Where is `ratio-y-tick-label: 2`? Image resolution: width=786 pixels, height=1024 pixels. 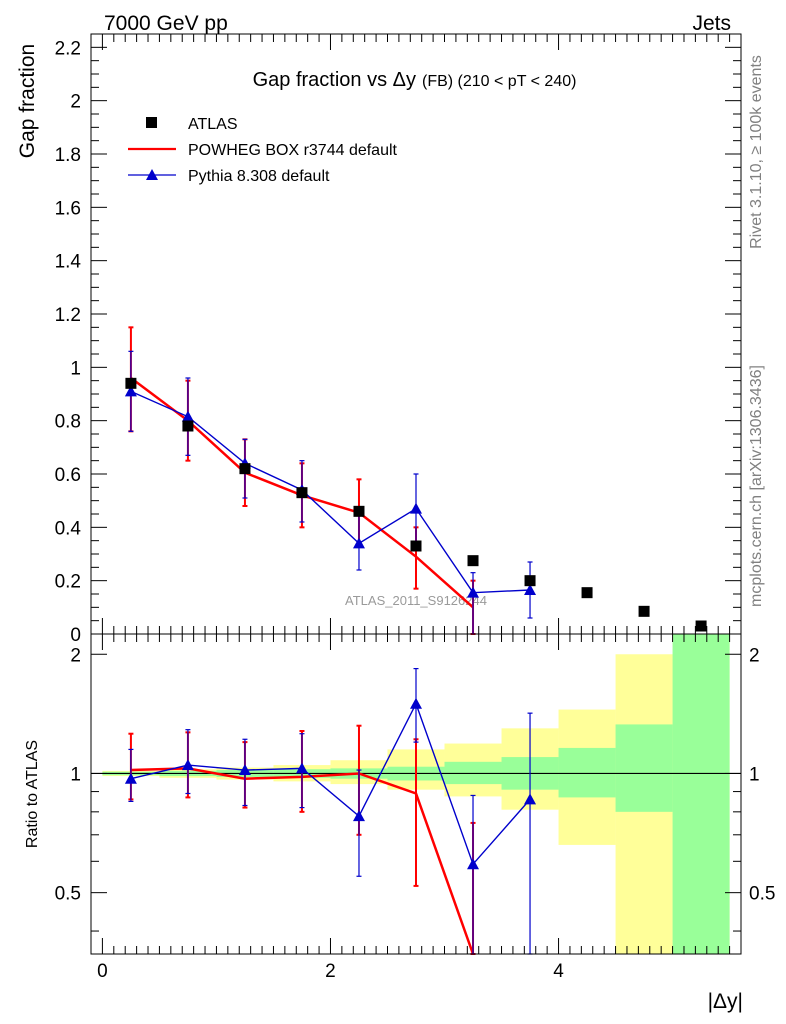
ratio-y-tick-label: 2 is located at coordinates (75, 655).